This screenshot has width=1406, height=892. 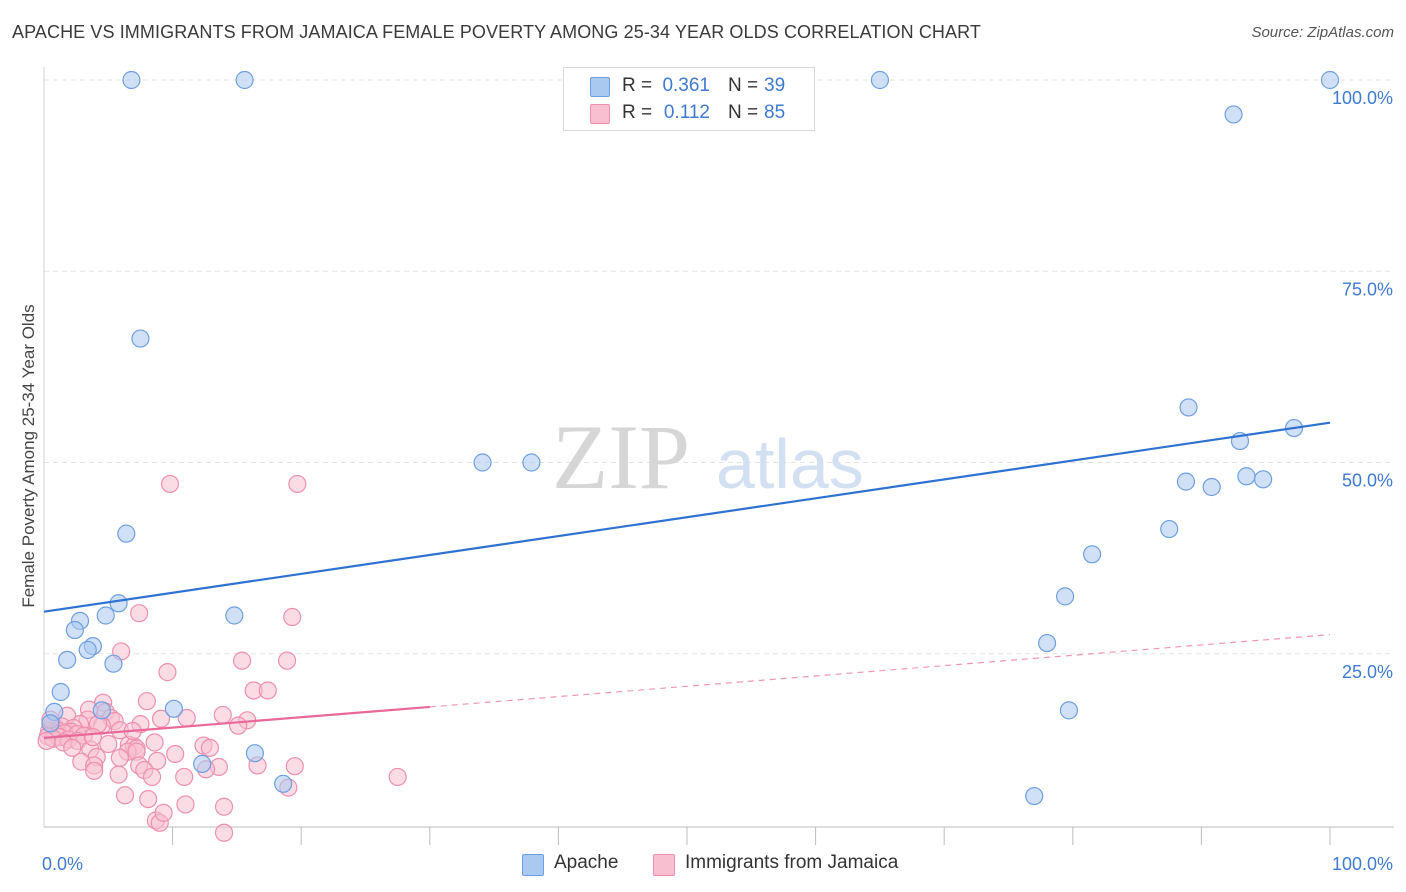 I want to click on jamaica-legend-swatch, so click(x=664, y=865).